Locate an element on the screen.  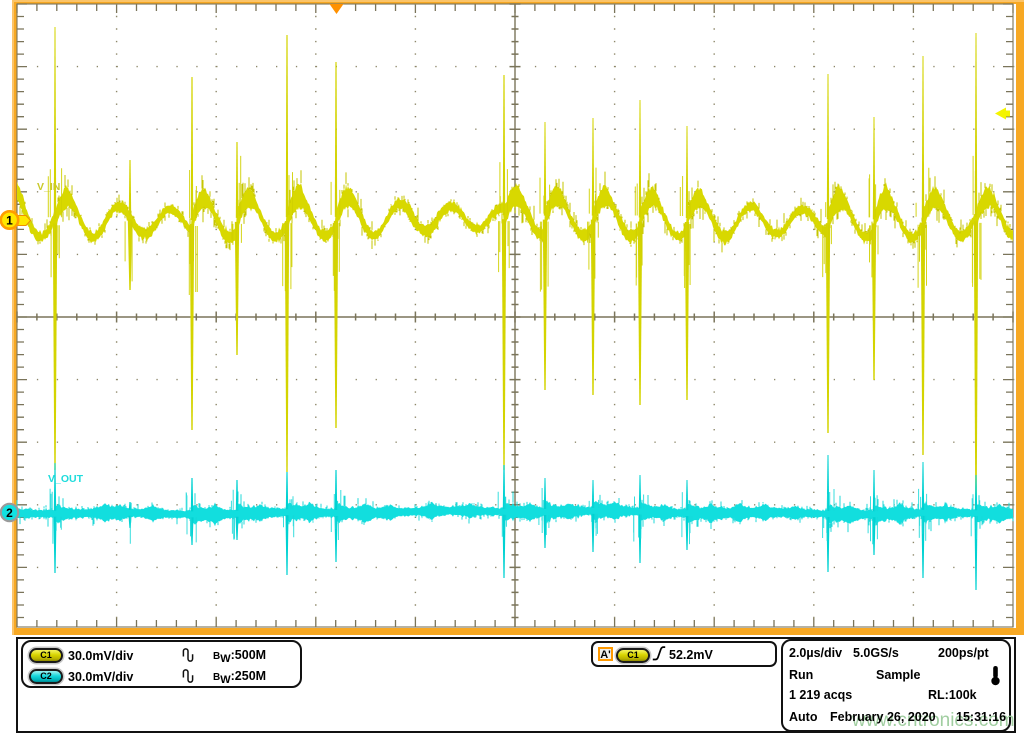
svg-text: 2 is located at coordinates (9, 513).